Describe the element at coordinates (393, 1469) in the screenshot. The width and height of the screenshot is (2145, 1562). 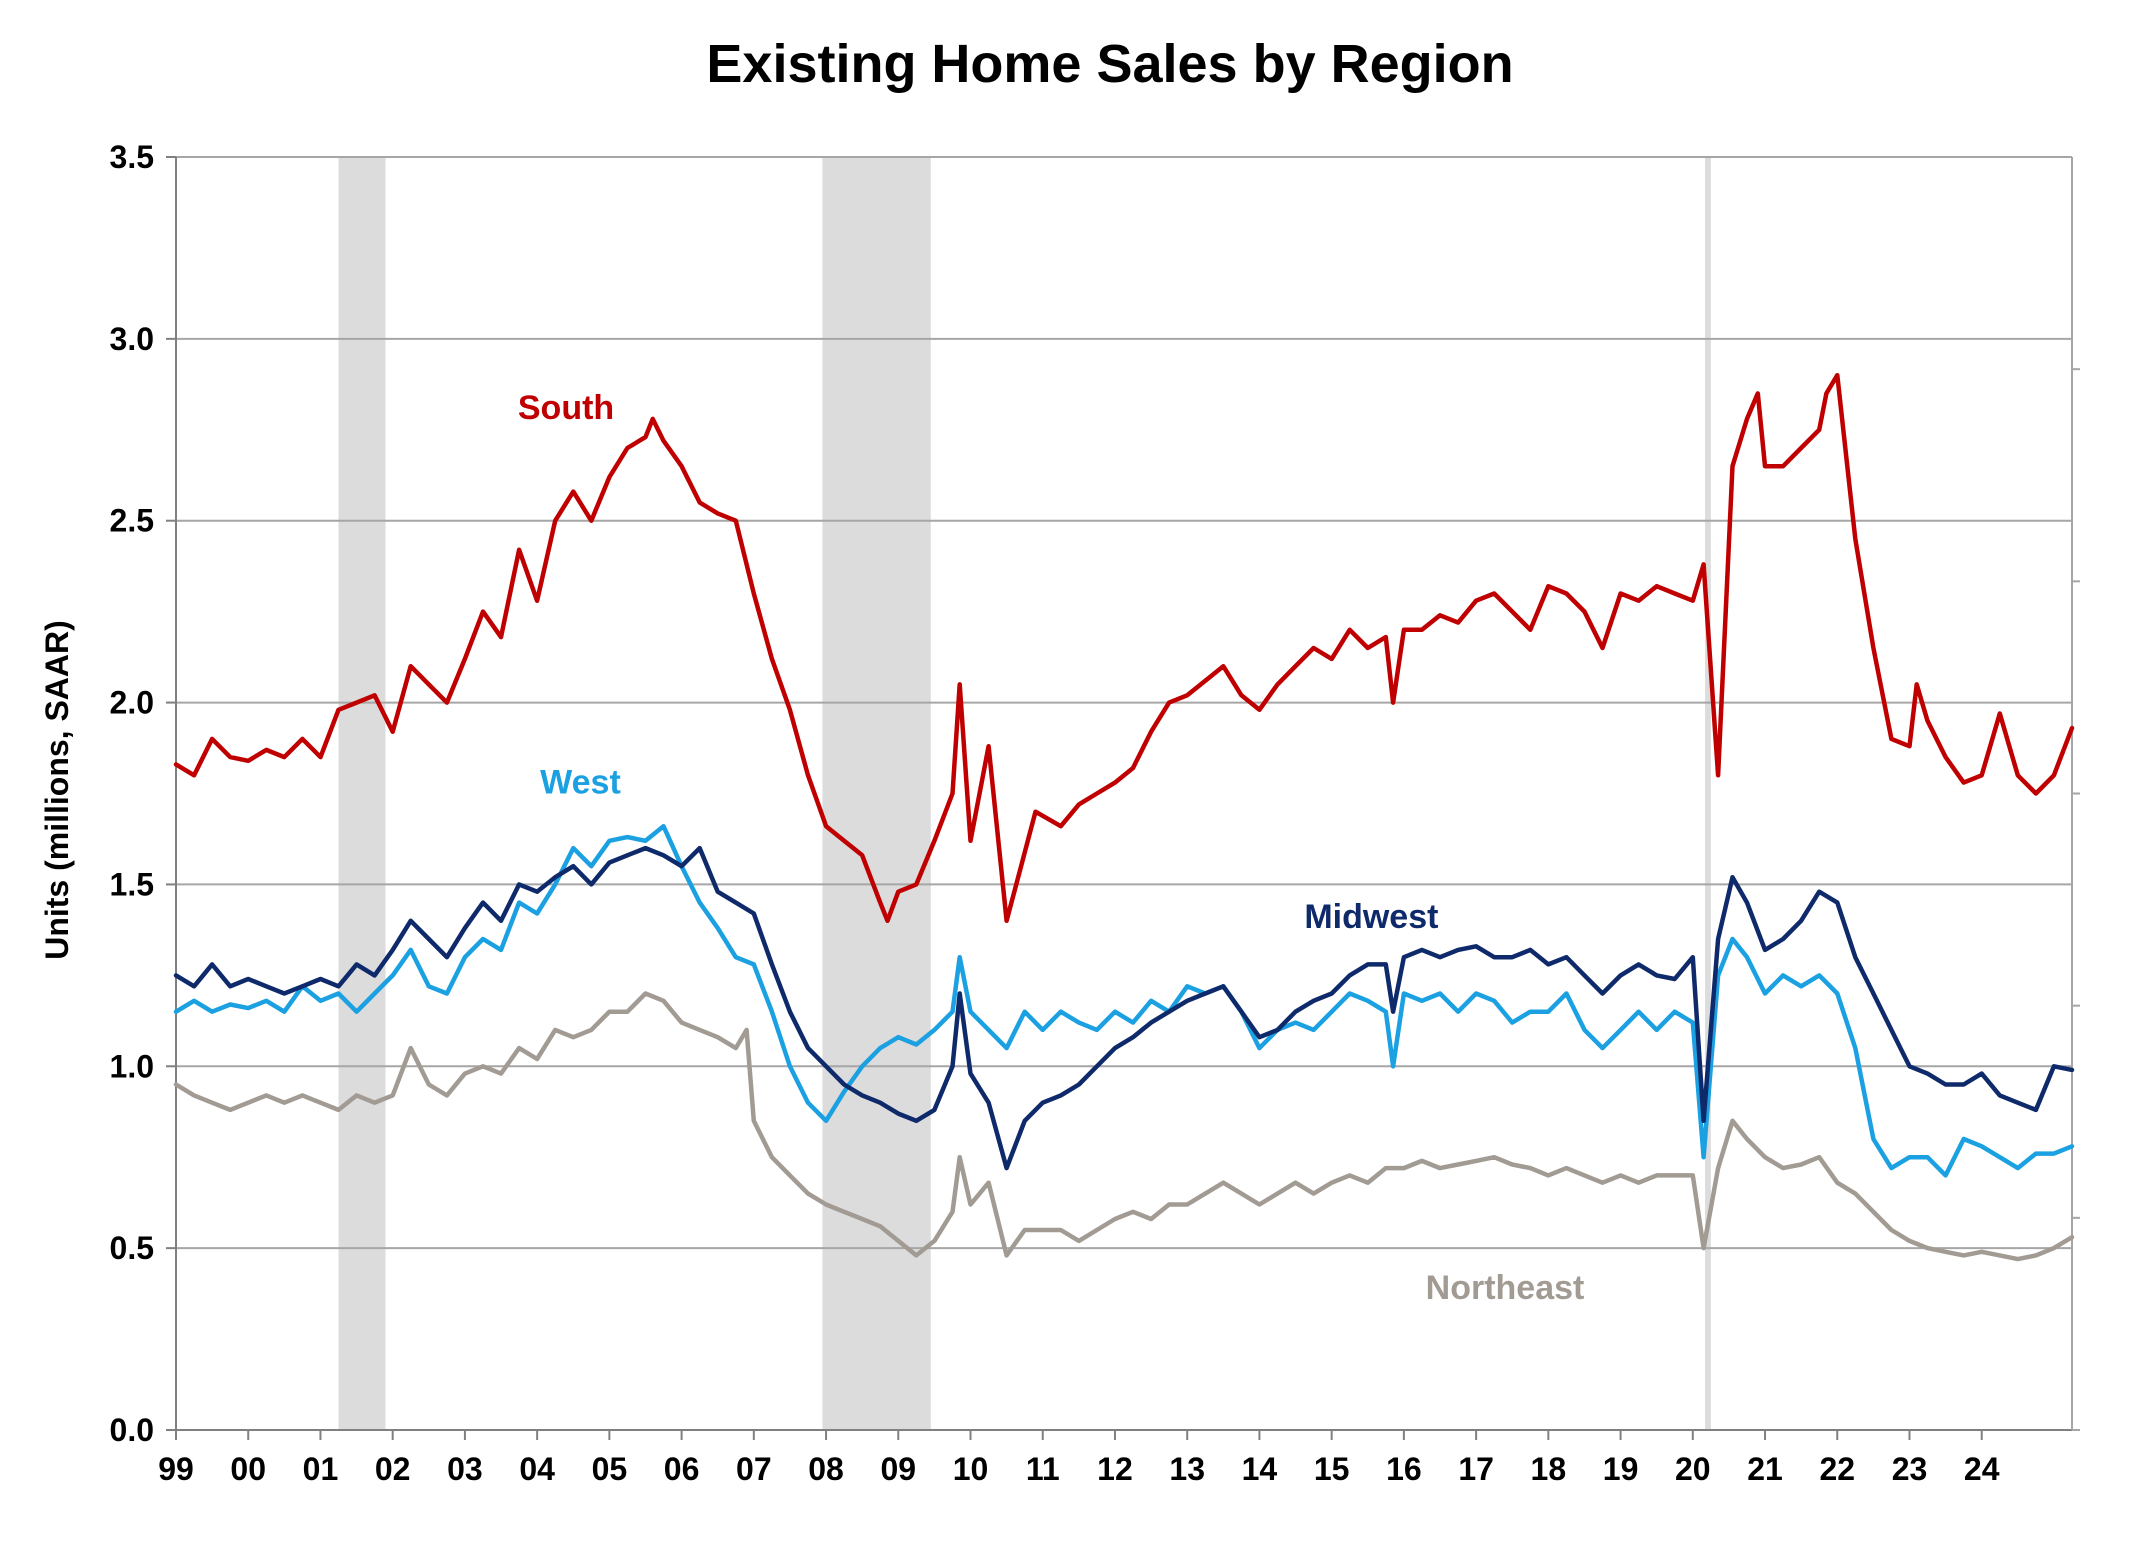
I see `x-tick-label: 02` at that location.